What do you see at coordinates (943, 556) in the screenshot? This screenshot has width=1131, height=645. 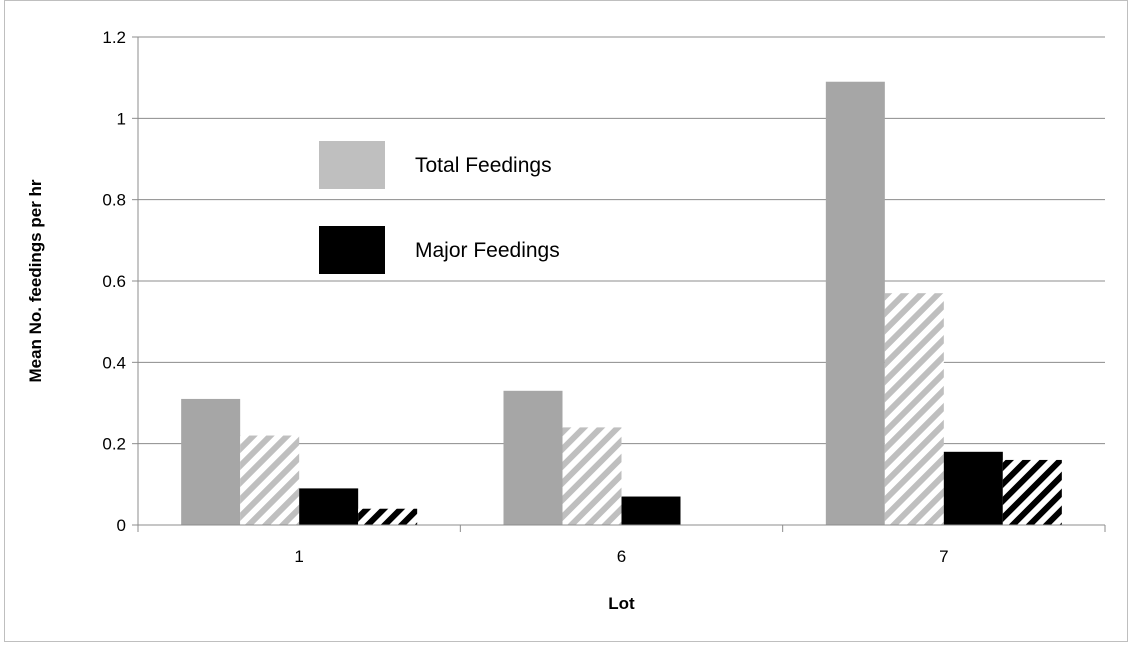 I see `x-tick-label: 7` at bounding box center [943, 556].